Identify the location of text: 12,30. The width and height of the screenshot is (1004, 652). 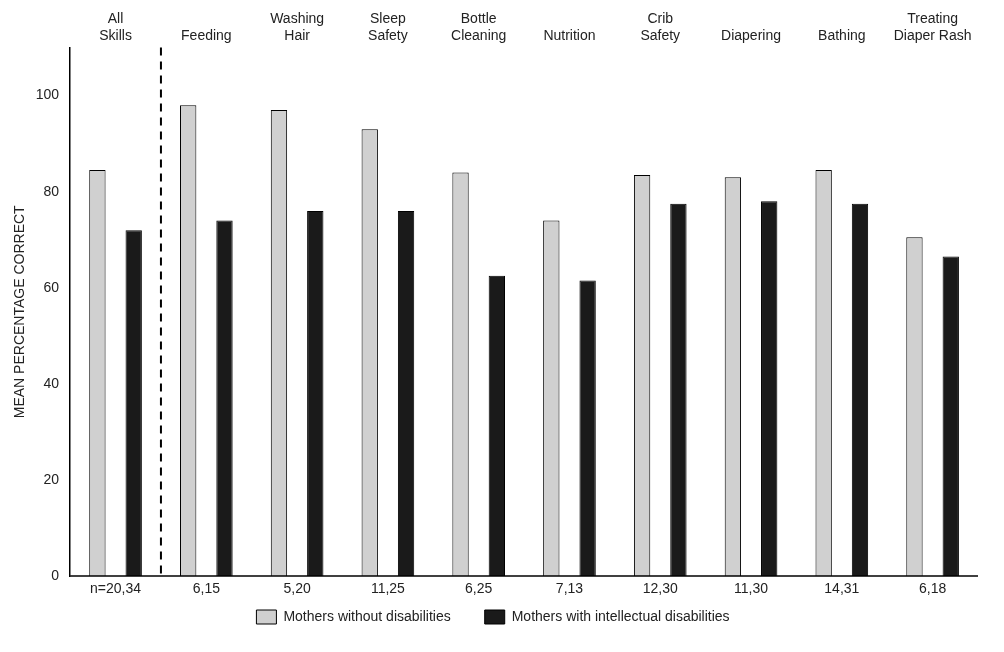
(660, 587).